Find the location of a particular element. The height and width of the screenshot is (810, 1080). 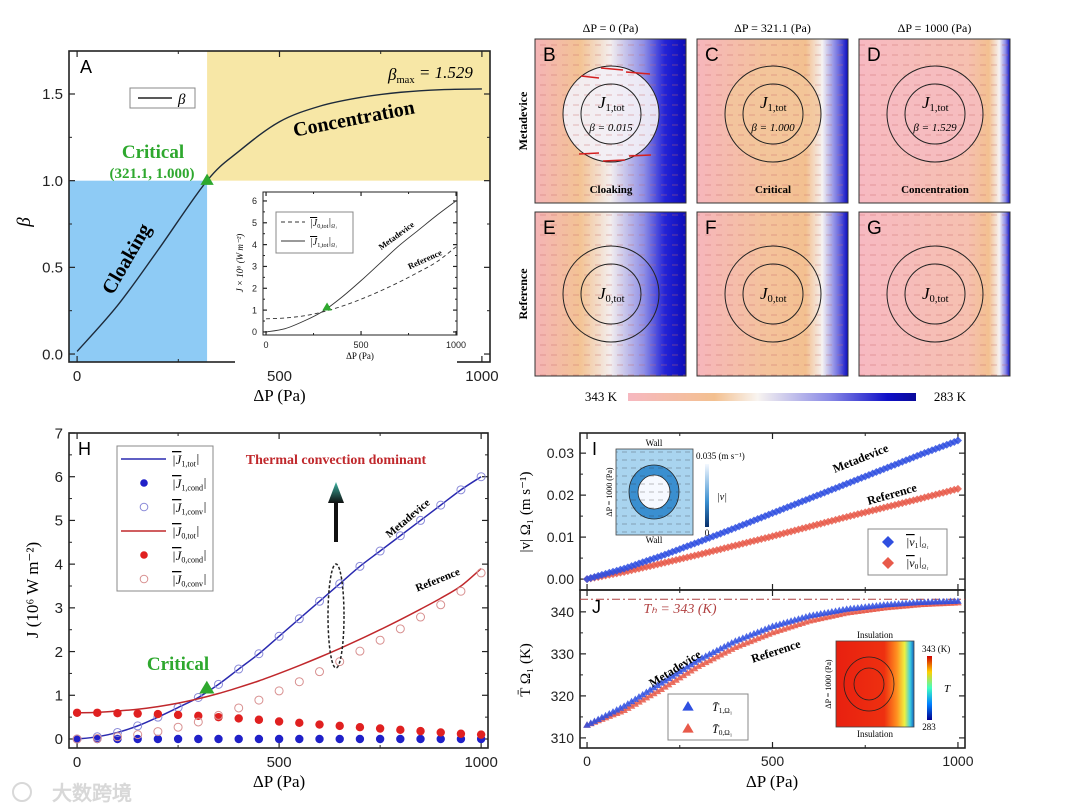

y-axis-label: β is located at coordinates (24, 222).